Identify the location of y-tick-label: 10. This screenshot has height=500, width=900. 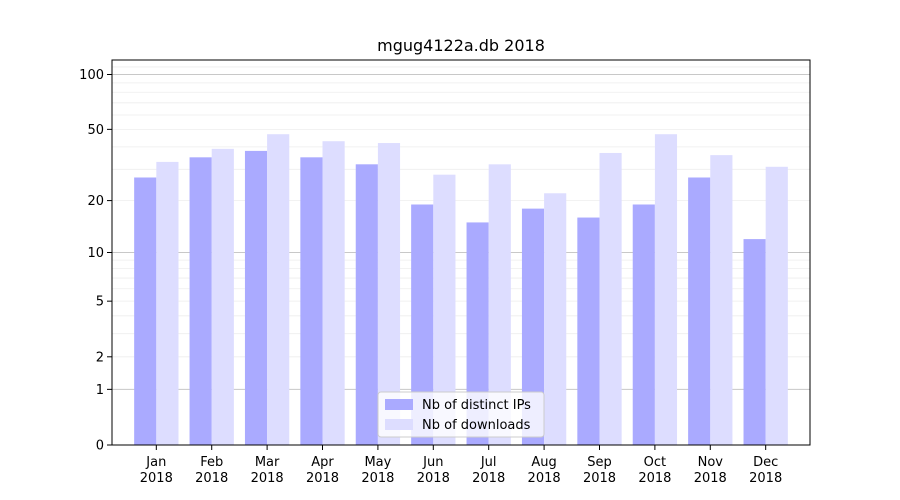
(95, 253).